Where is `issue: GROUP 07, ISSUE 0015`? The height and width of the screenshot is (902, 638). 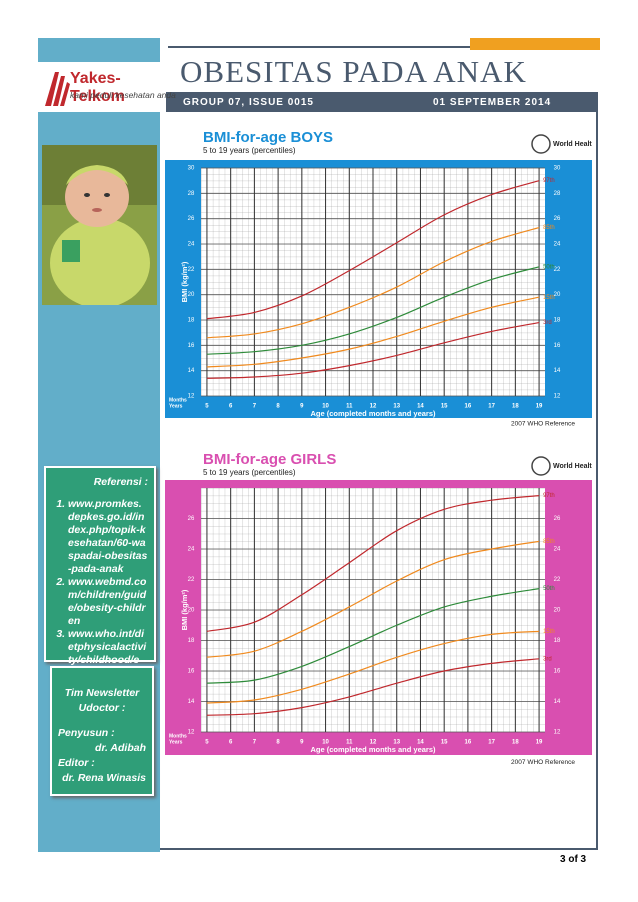
issue: GROUP 07, ISSUE 0015 is located at coordinates (248, 102).